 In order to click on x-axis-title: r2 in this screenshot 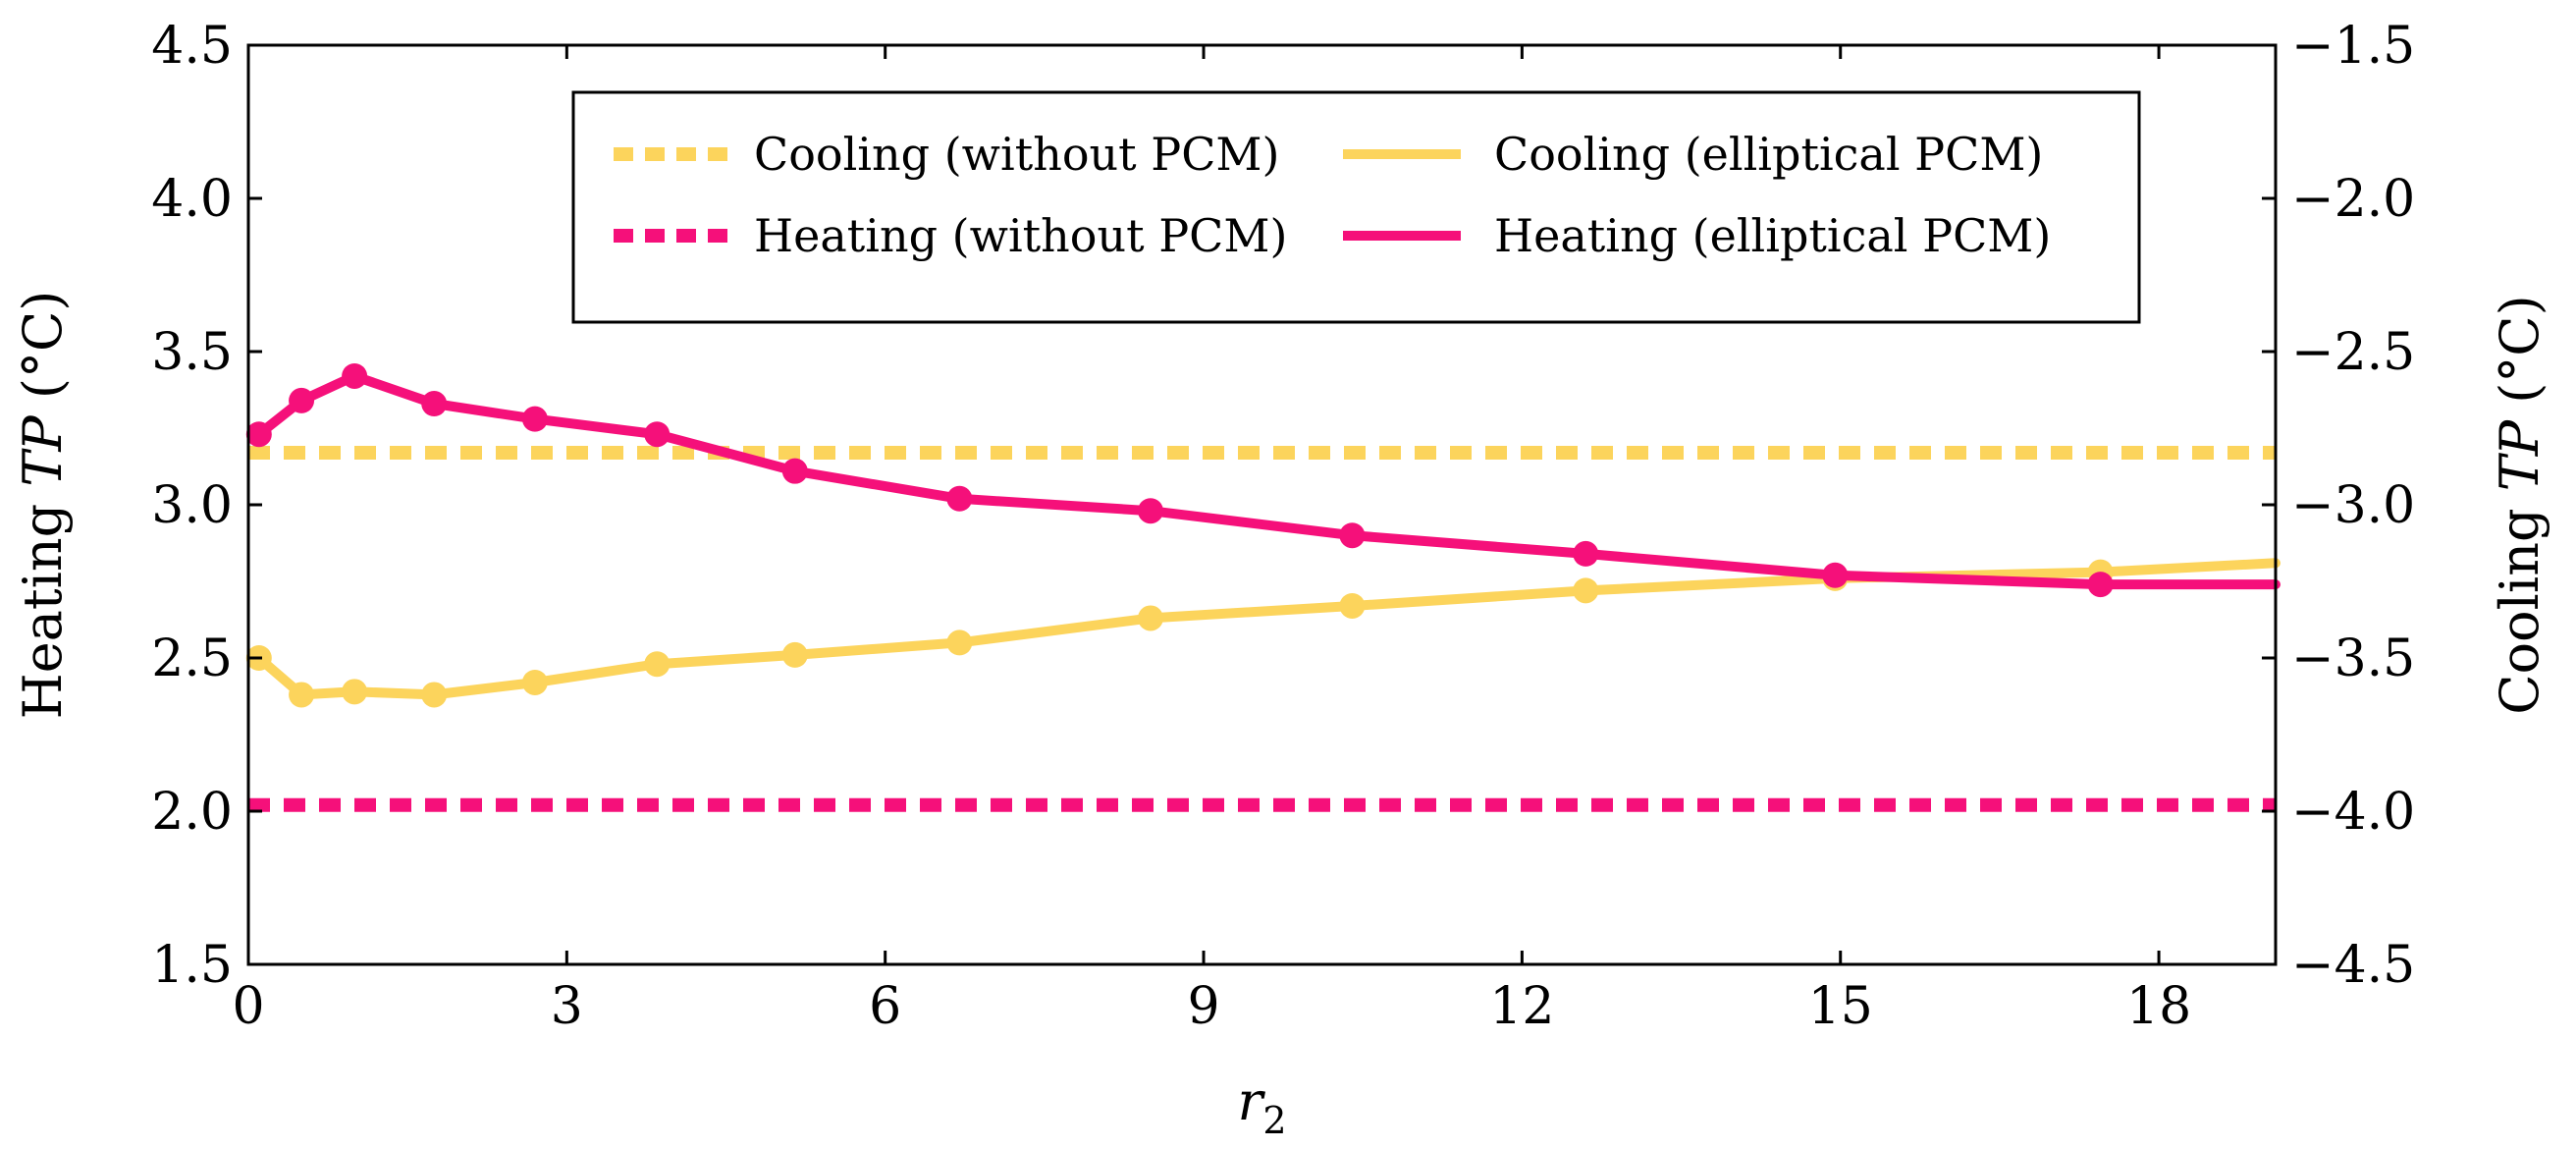, I will do `click(1261, 1106)`.